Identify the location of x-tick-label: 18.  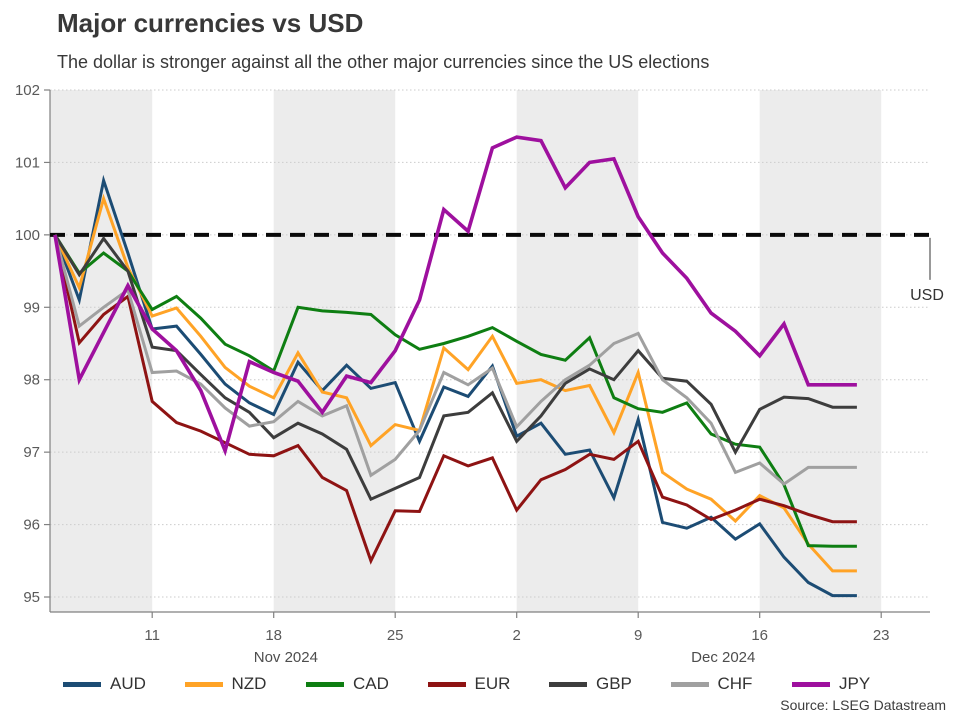
(273, 635).